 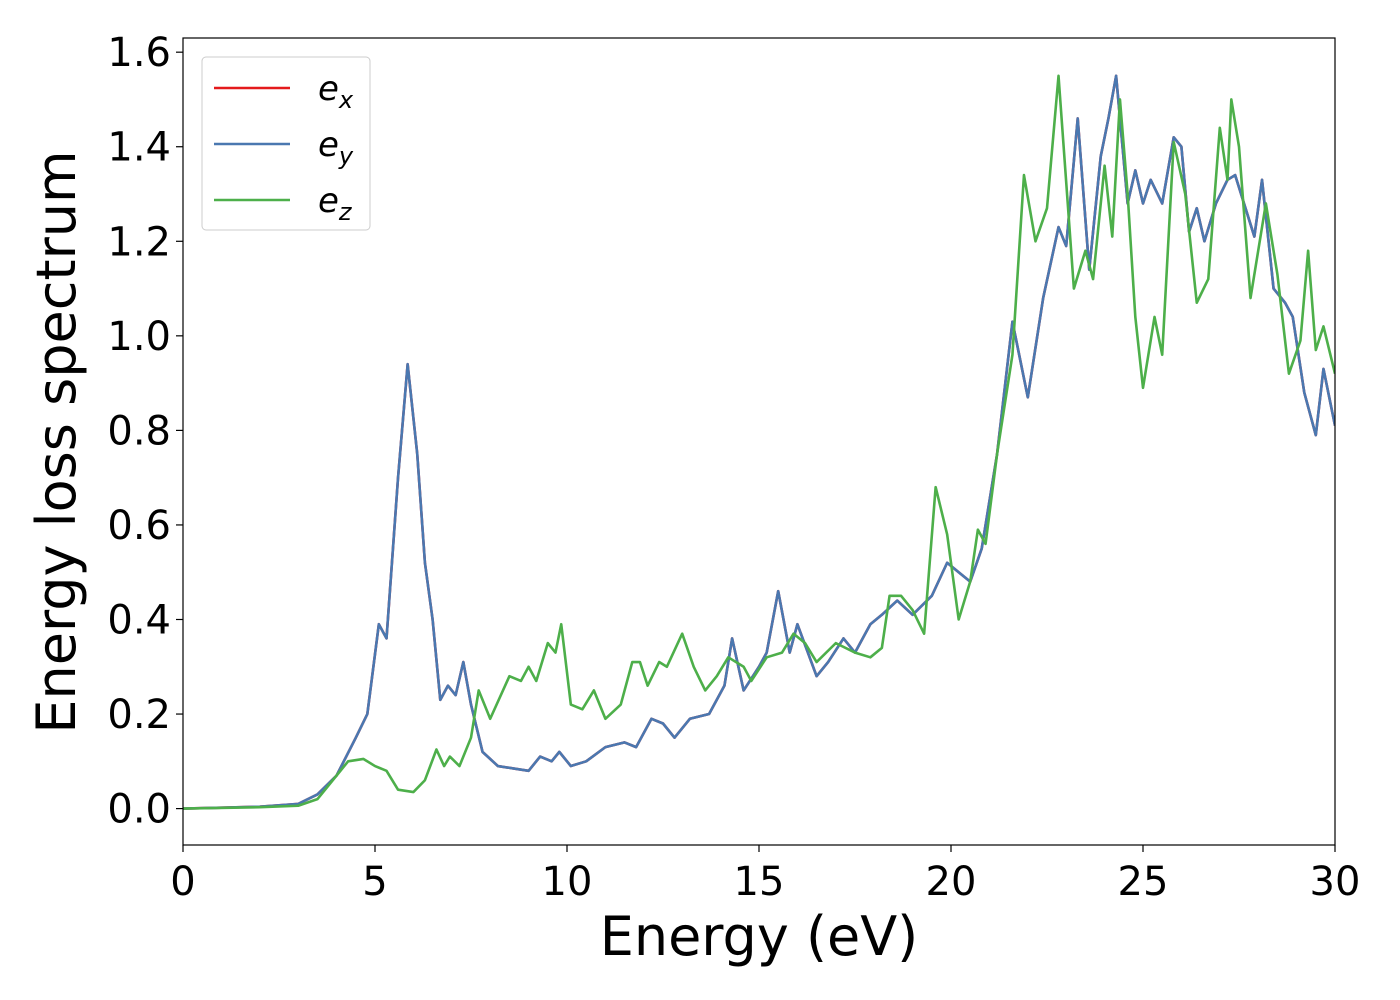 What do you see at coordinates (336, 147) in the screenshot?
I see `legend-label: ey` at bounding box center [336, 147].